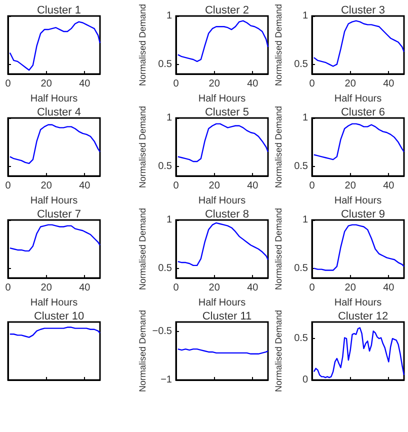 The height and width of the screenshot is (432, 408). Describe the element at coordinates (227, 10) in the screenshot. I see `chart-title: Cluster 2` at that location.